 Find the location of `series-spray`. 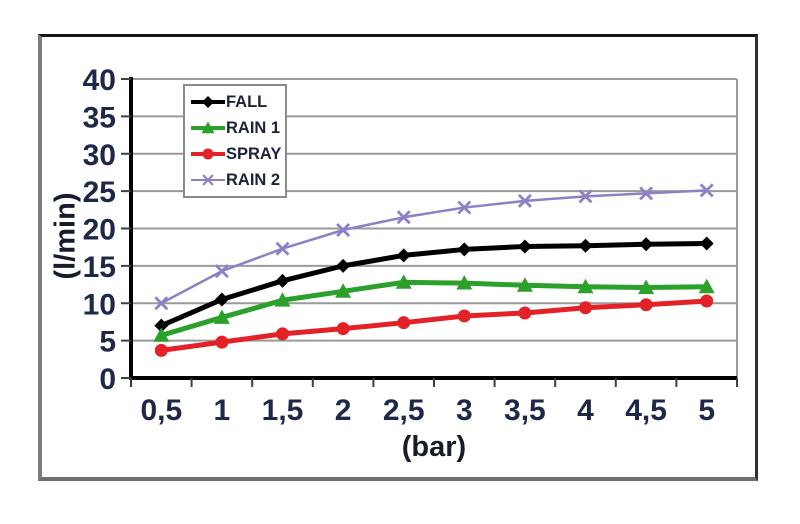

series-spray is located at coordinates (434, 325).